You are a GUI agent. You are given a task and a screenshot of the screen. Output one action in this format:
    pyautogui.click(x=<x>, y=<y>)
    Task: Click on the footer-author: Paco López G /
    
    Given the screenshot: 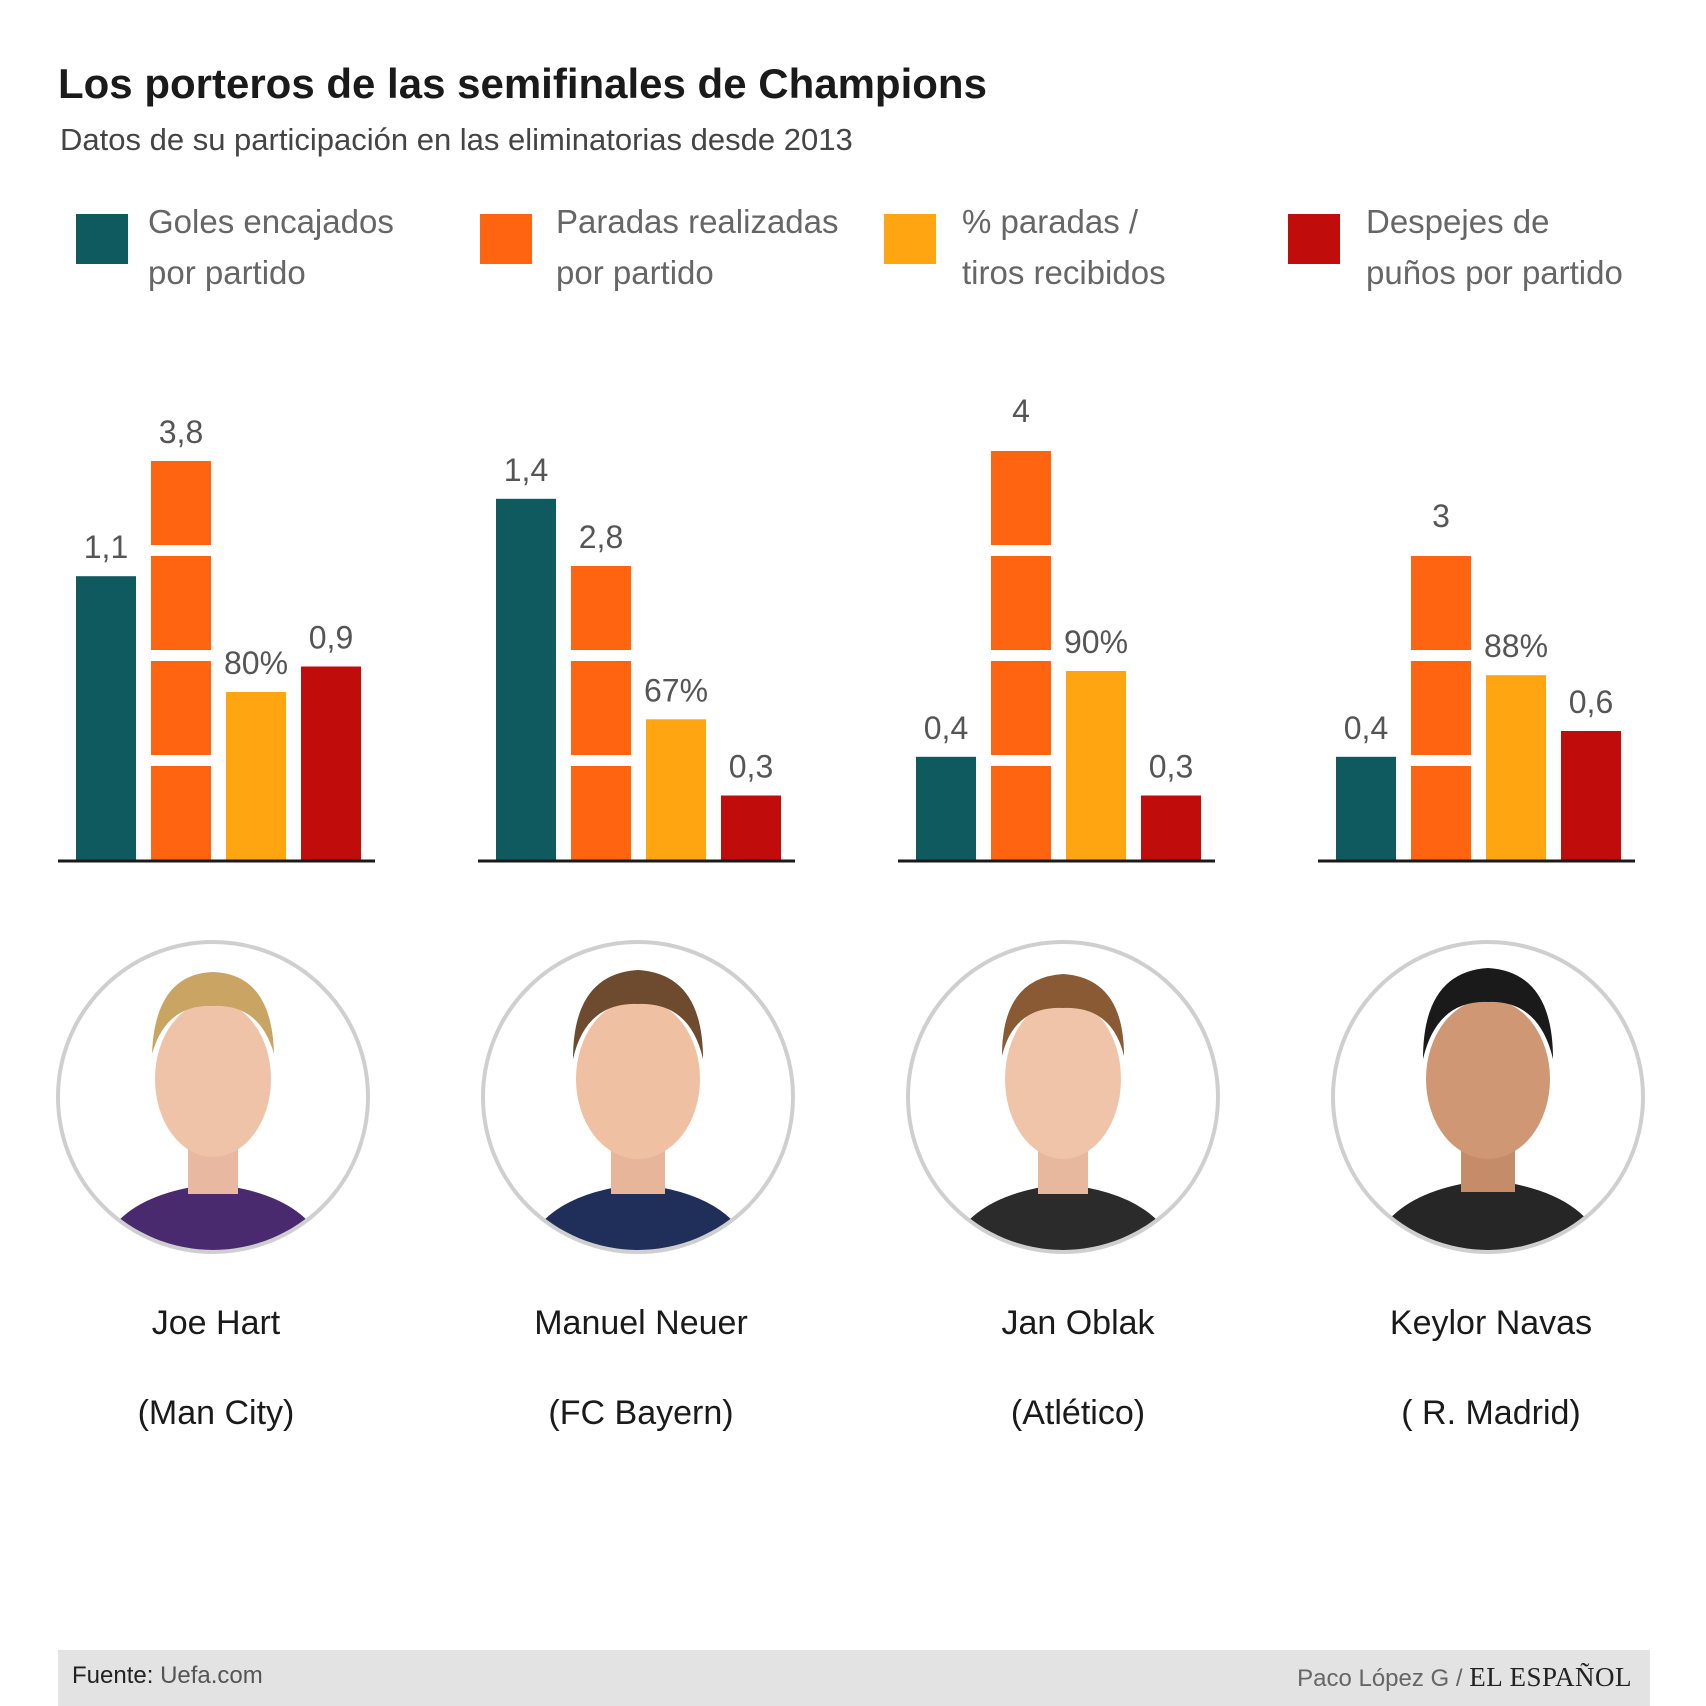 What is the action you would take?
    pyautogui.click(x=1380, y=1678)
    